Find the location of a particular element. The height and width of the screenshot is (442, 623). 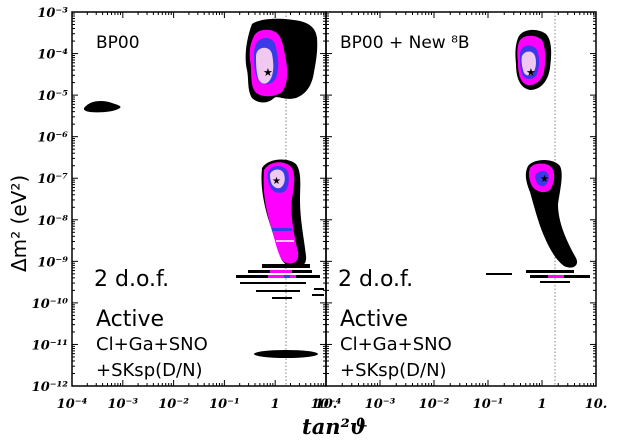

right-low-best-fit-star: ★ is located at coordinates (544, 179).